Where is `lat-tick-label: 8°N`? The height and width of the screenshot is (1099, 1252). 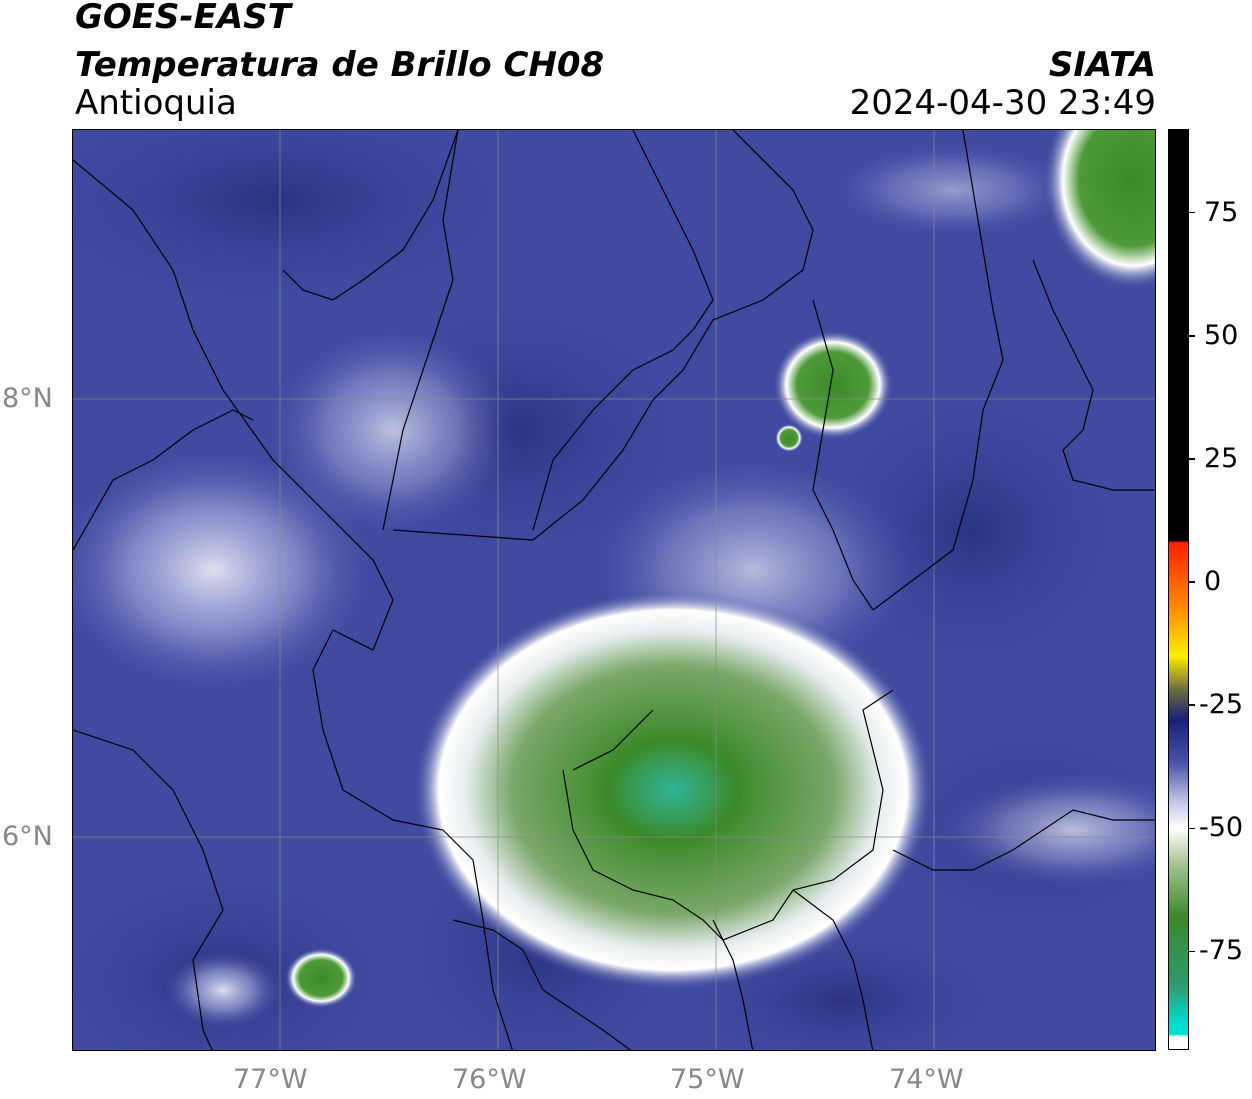
lat-tick-label: 8°N is located at coordinates (27, 398).